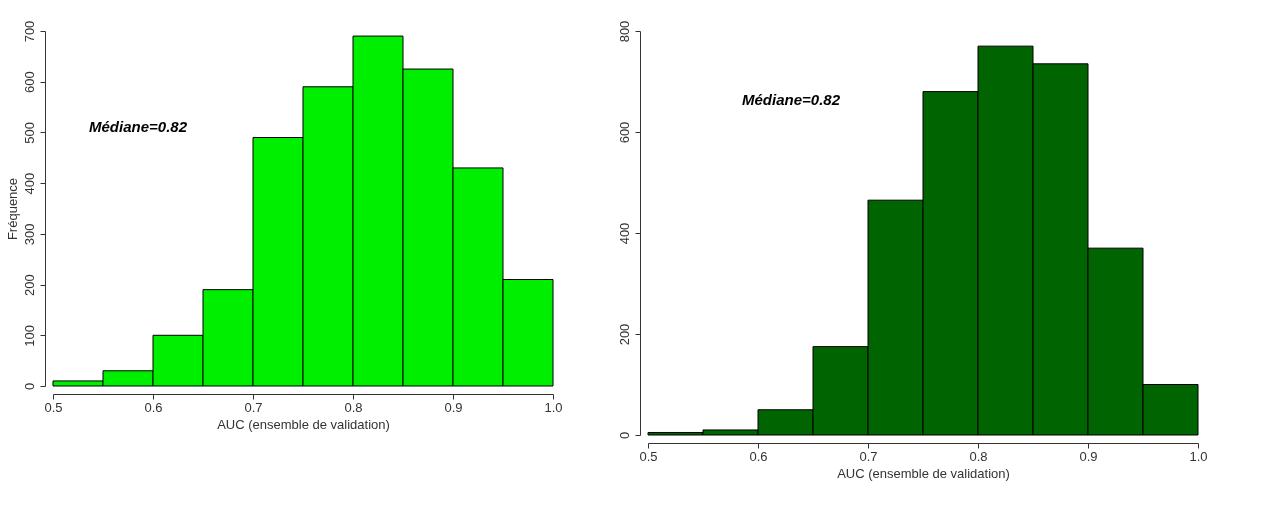 The height and width of the screenshot is (513, 1268). I want to click on y-tick-label: 700, so click(29, 31).